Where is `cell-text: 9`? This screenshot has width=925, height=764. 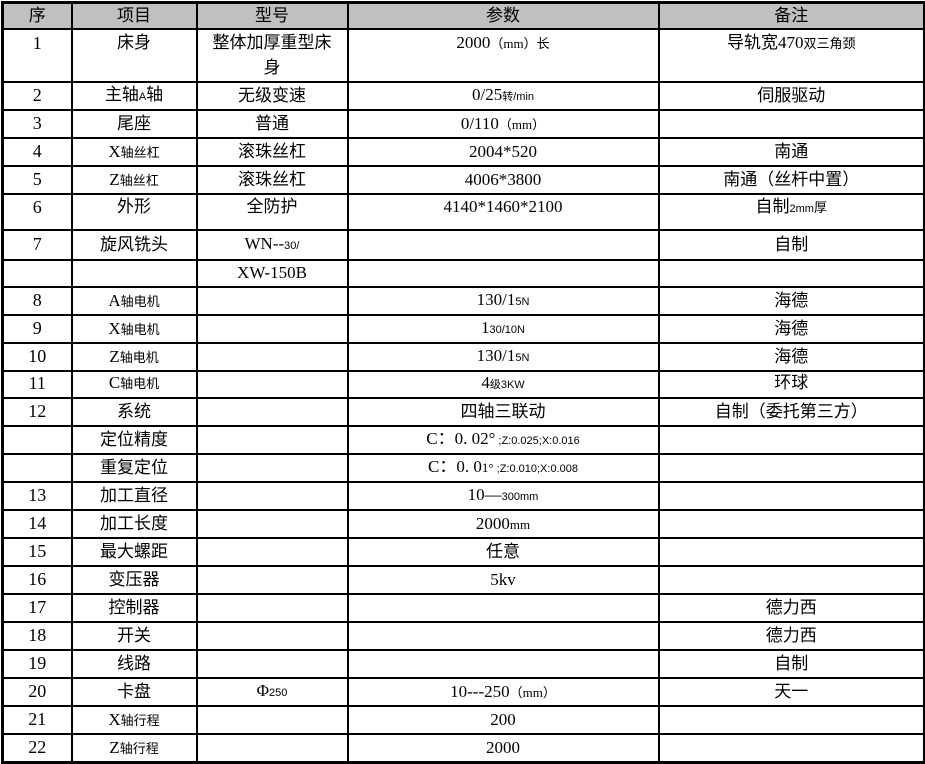 cell-text: 9 is located at coordinates (37, 328).